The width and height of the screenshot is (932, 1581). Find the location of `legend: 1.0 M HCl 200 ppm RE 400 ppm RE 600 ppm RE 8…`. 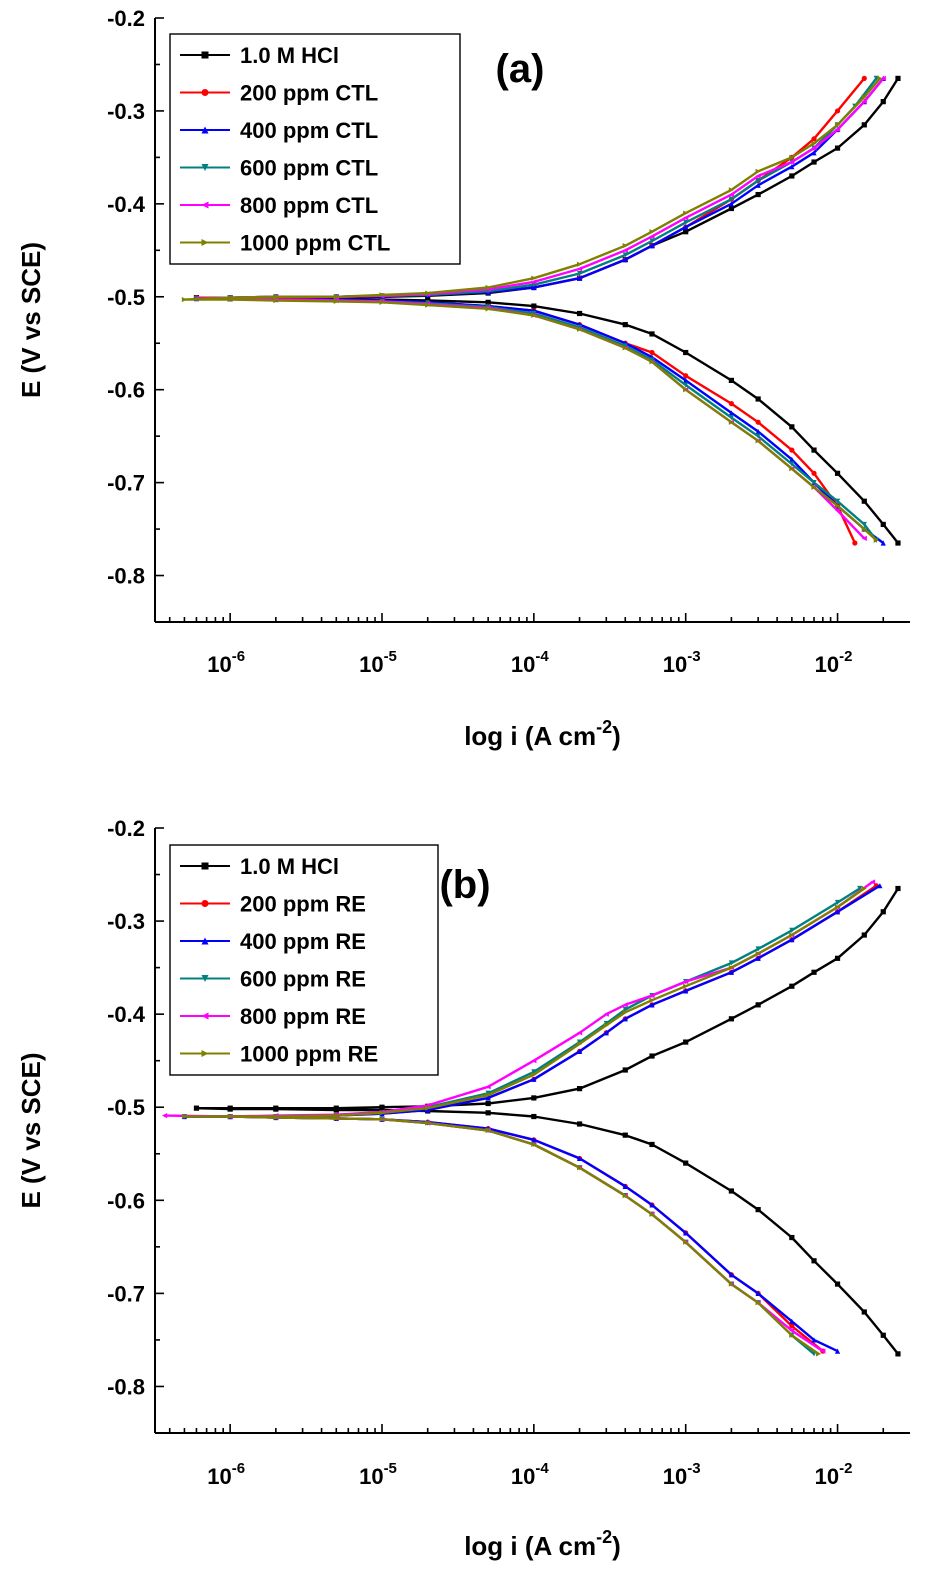

legend: 1.0 M HCl 200 ppm RE 400 ppm RE 600 ppm RE 8… is located at coordinates (304, 960).